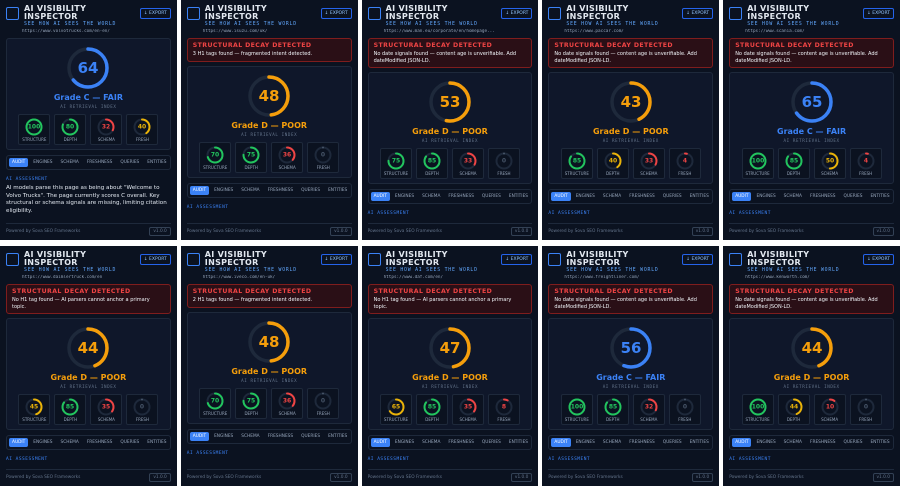  Describe the element at coordinates (34, 419) in the screenshot. I see `metric-label: STRUCTURE` at that location.